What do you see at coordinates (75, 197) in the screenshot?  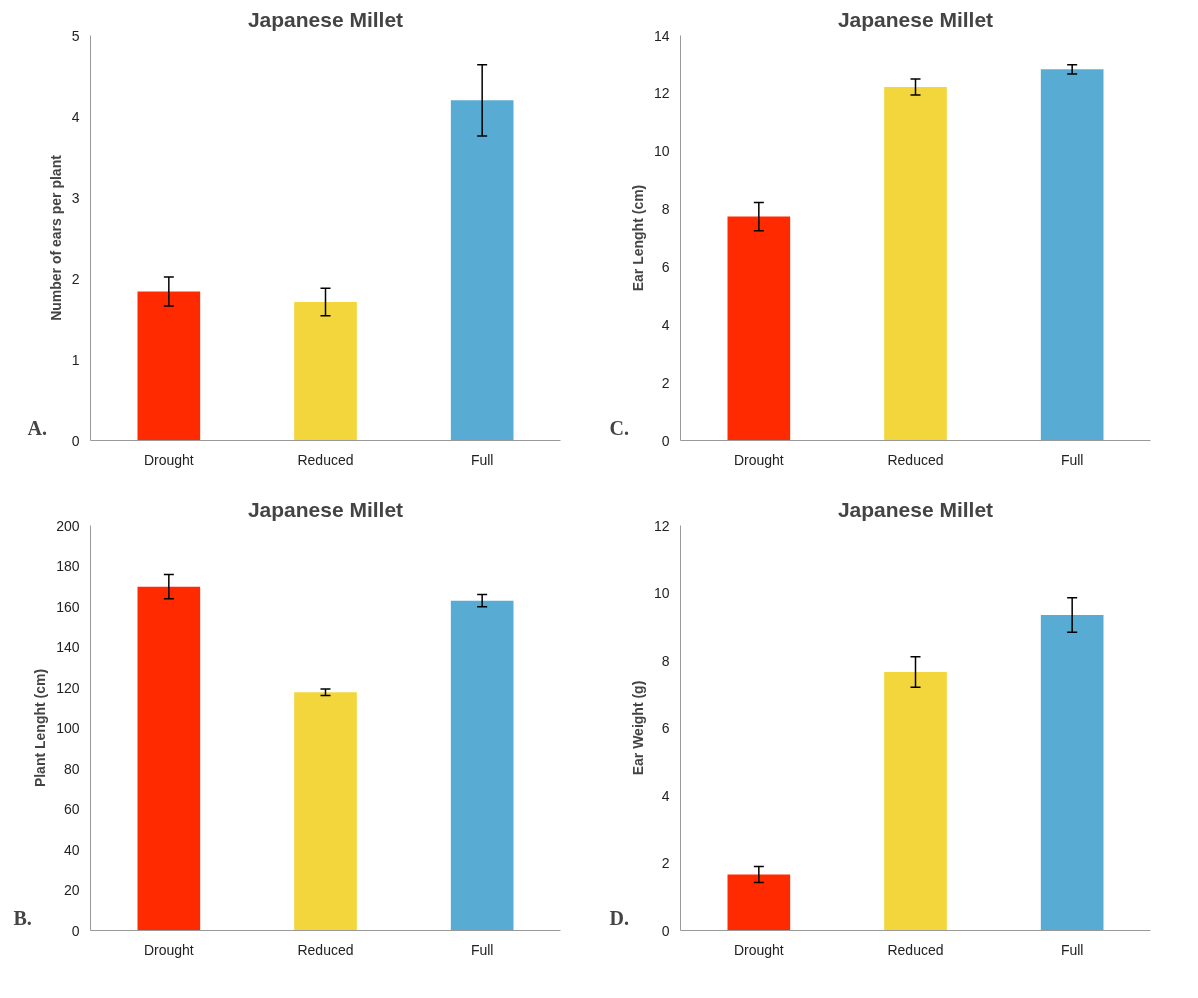 I see `y-tick-label: 3` at bounding box center [75, 197].